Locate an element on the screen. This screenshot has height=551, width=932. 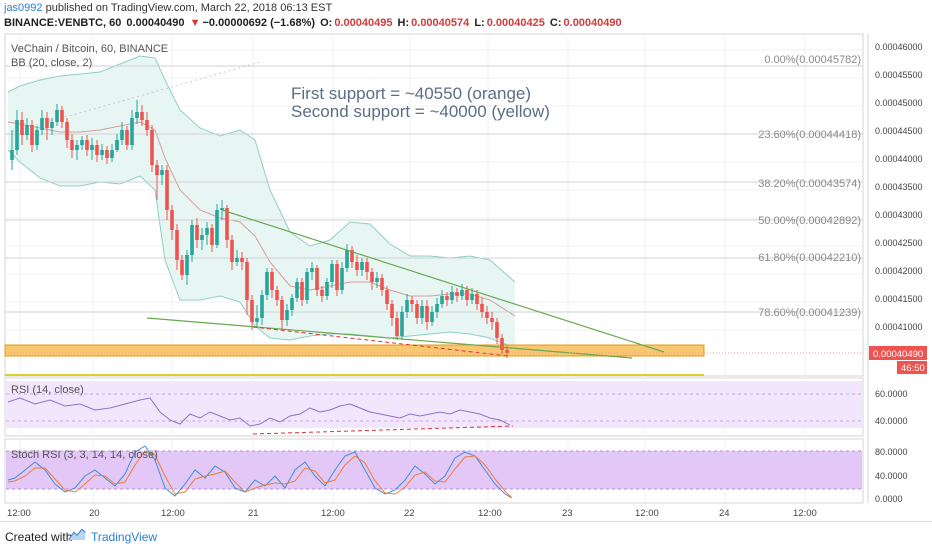
stoch-k-line is located at coordinates (260, 472).